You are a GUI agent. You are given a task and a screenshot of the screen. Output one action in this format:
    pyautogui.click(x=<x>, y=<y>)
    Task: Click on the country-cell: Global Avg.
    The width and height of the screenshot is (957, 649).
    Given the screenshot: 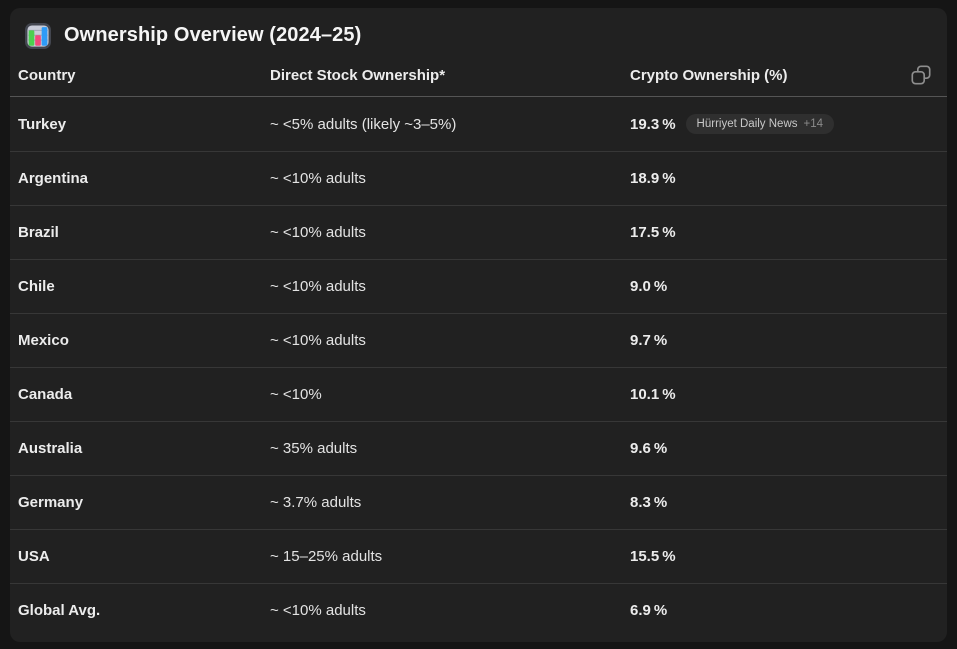 What is the action you would take?
    pyautogui.click(x=59, y=610)
    